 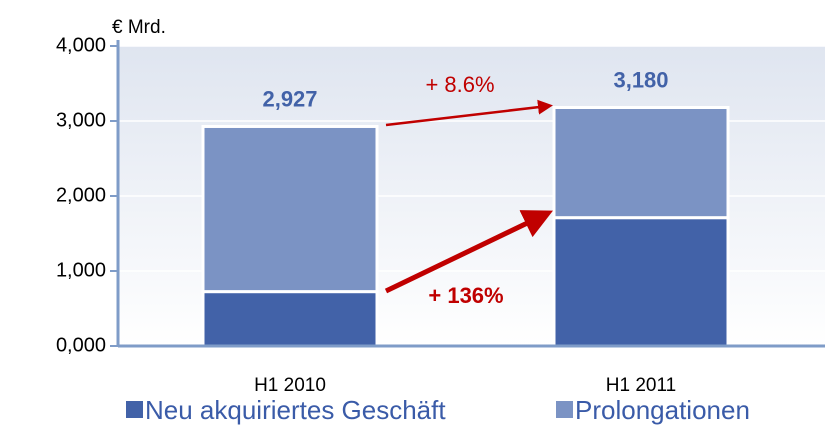 What do you see at coordinates (81, 195) in the screenshot?
I see `y-tick-label: 2,000` at bounding box center [81, 195].